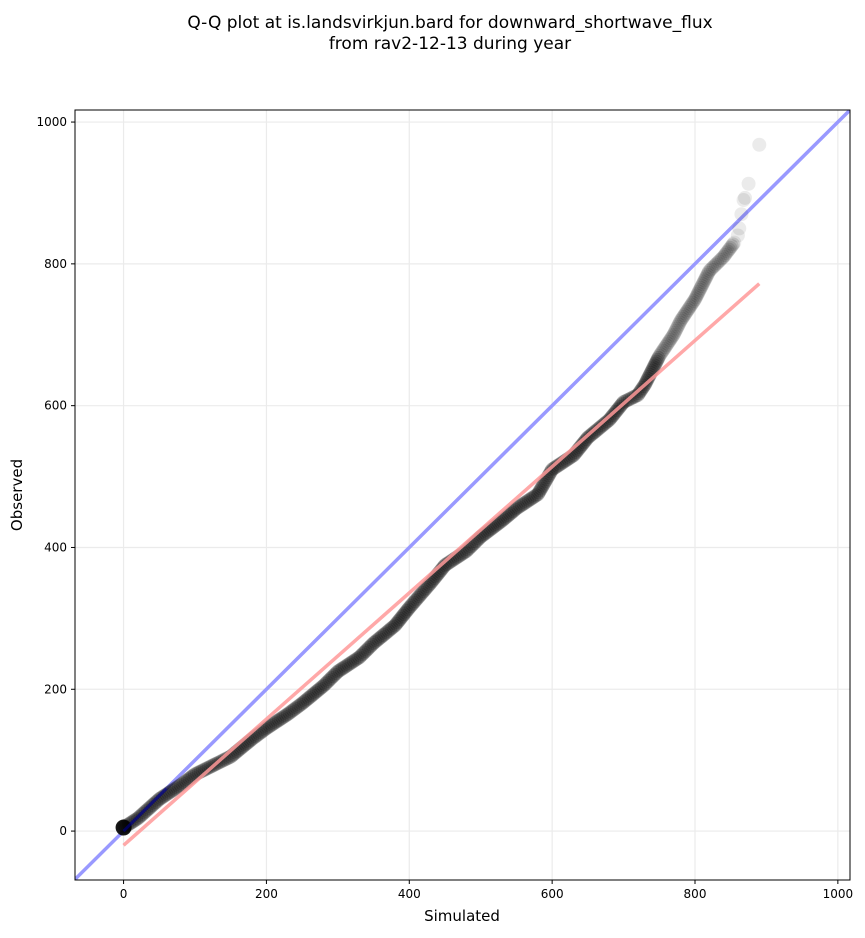 This screenshot has width=865, height=938. I want to click on x-tick-label: 800, so click(695, 894).